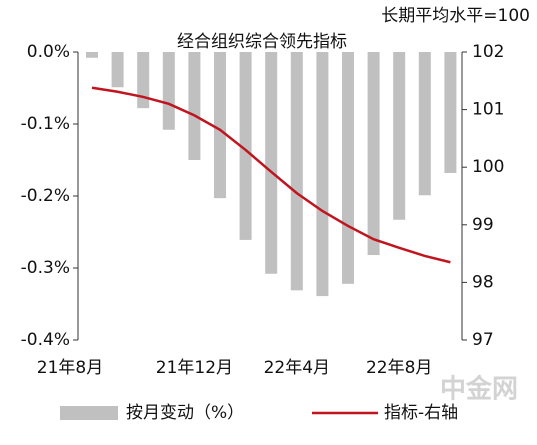 The image size is (537, 445). Describe the element at coordinates (399, 368) in the screenshot. I see `x-tick-label: 22年8月` at that location.